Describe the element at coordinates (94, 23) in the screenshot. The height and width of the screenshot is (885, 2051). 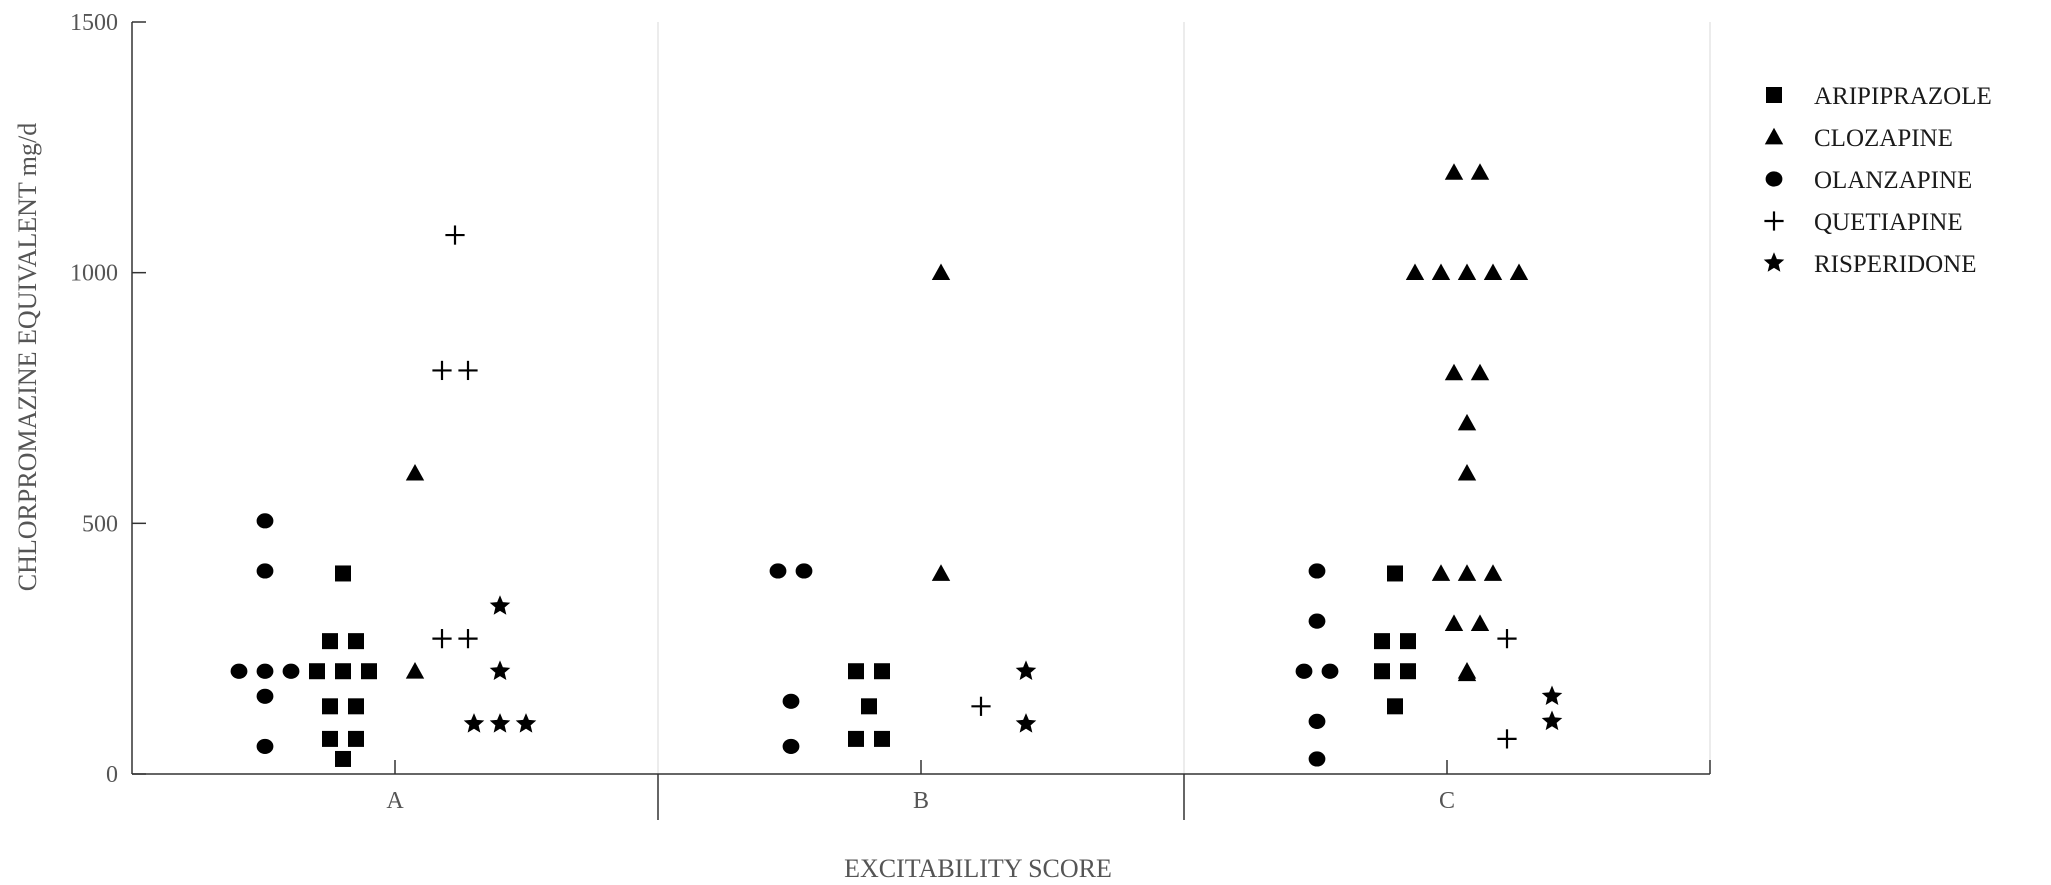
I see `y-tick-label: 1500` at that location.